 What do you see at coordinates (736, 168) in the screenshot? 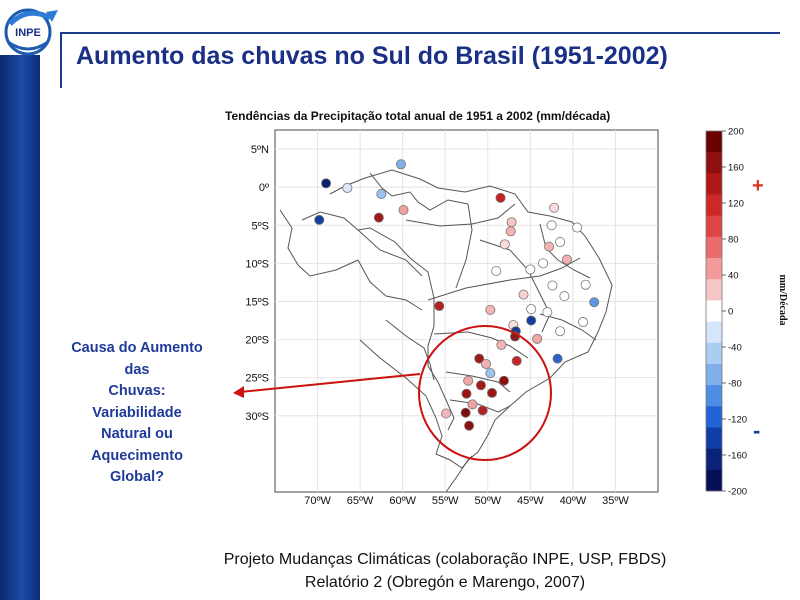
I see `colorbar-tick-label: 160` at bounding box center [736, 168].